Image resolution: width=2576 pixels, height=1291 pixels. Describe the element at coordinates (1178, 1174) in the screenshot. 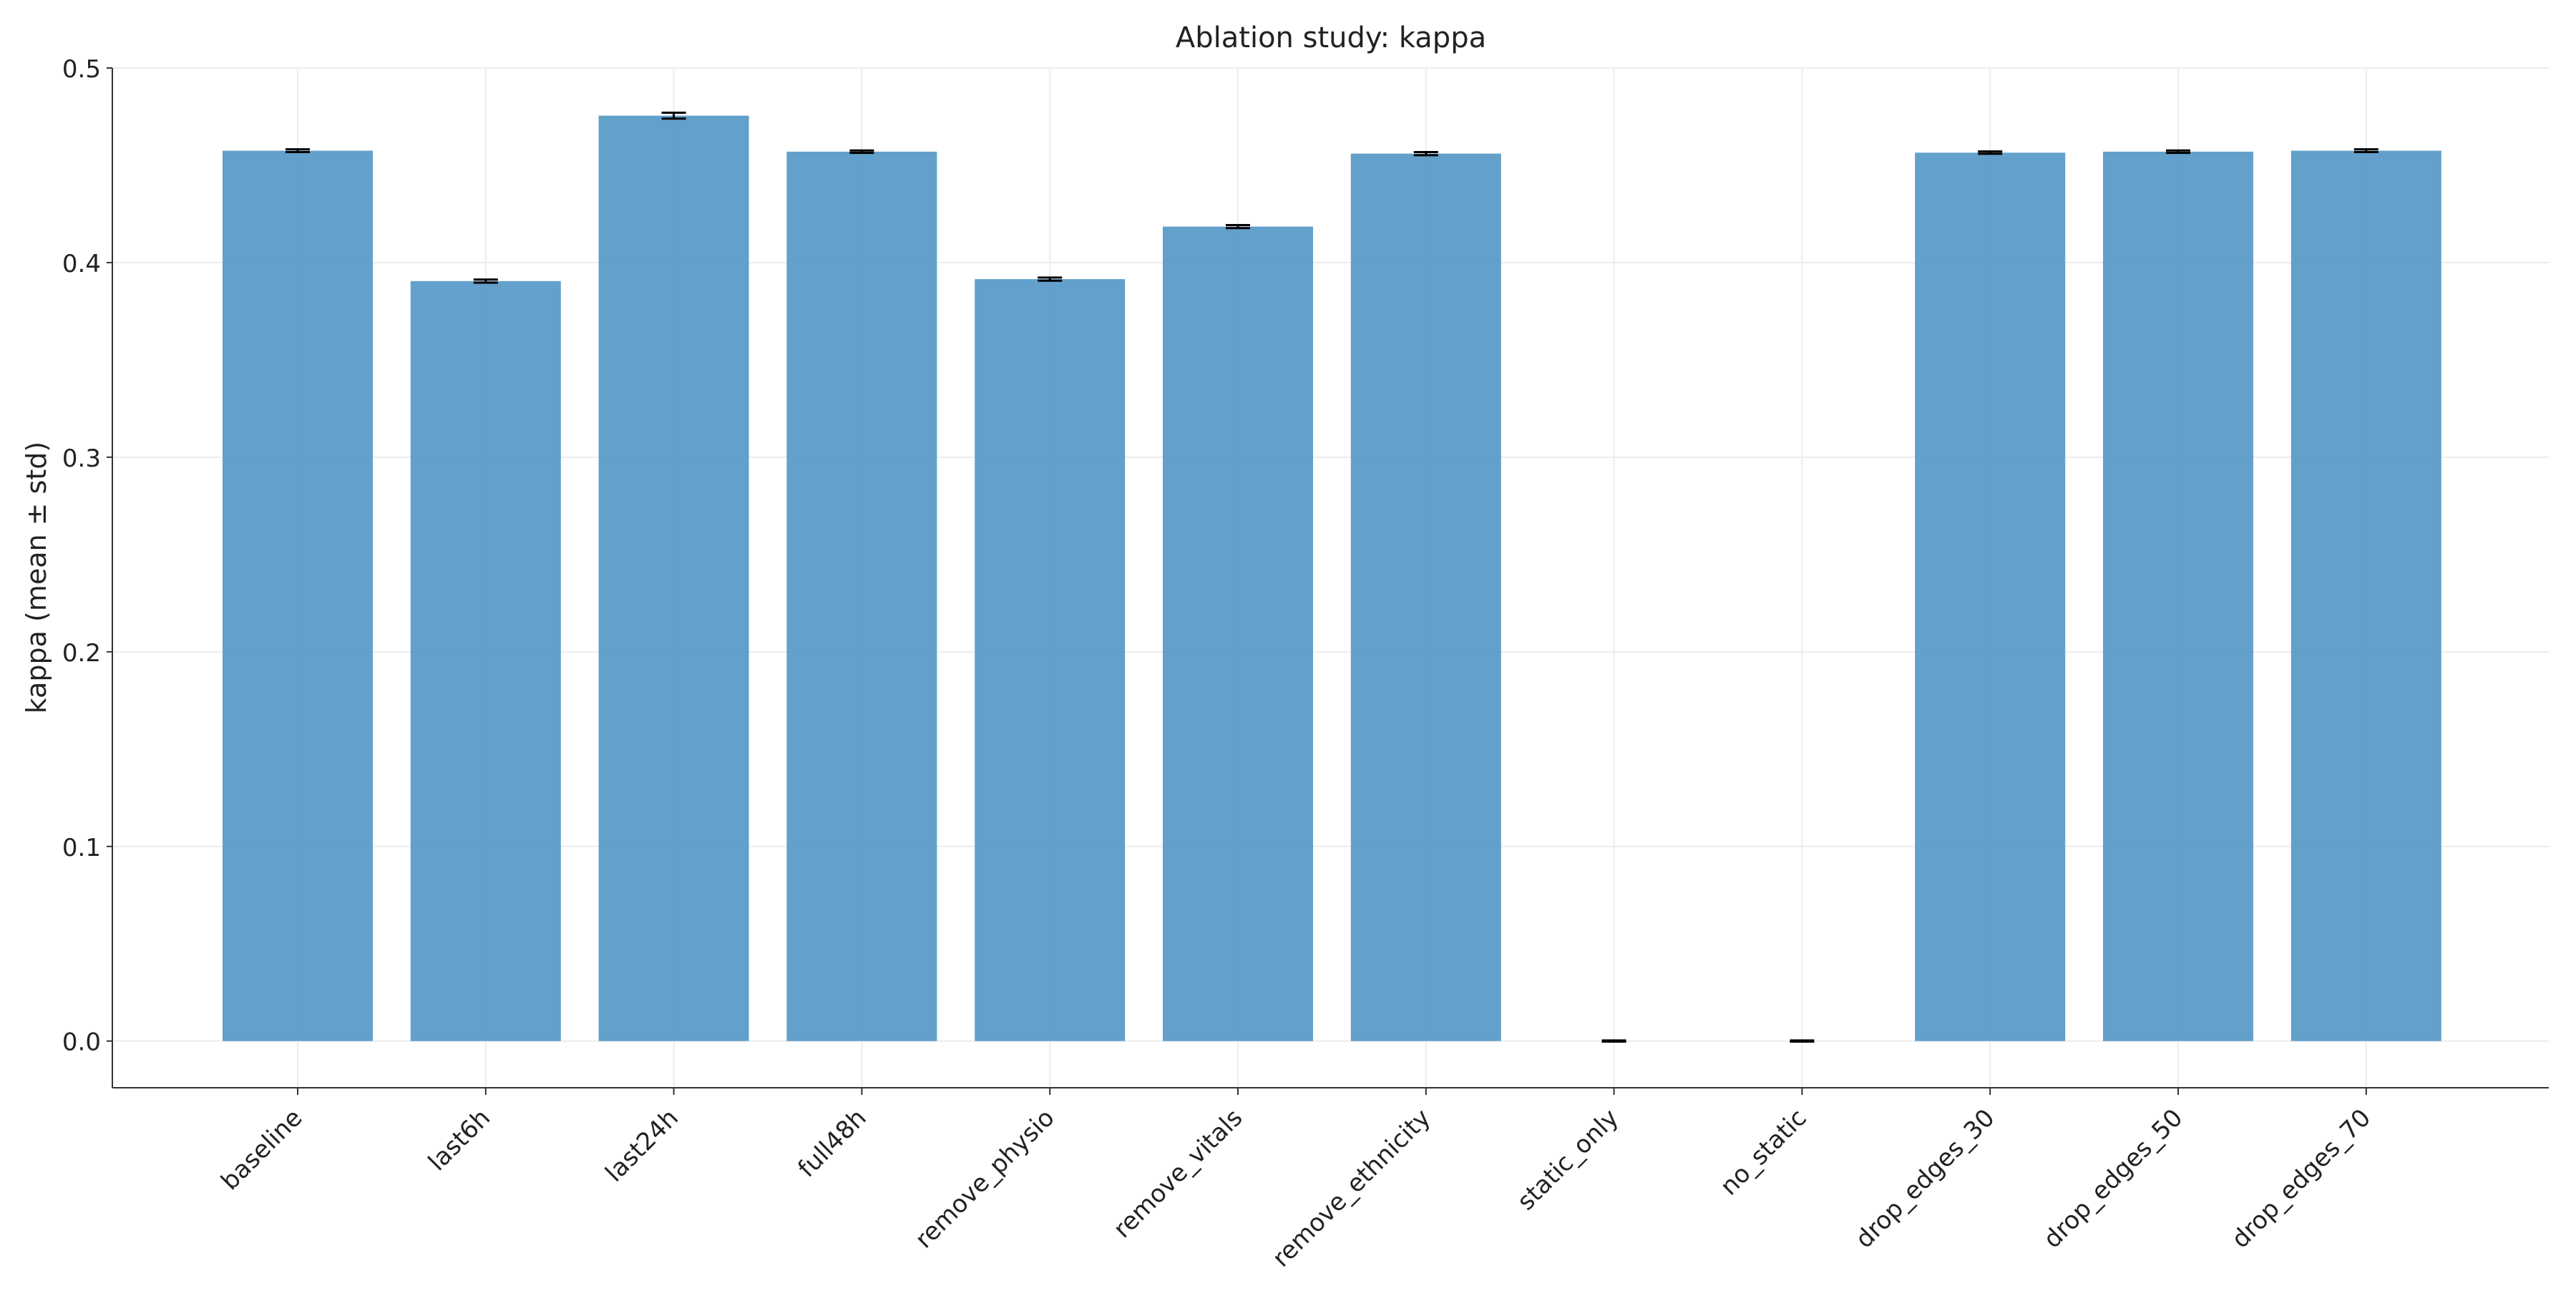

I see `x-tick-label: remove_vitals` at that location.